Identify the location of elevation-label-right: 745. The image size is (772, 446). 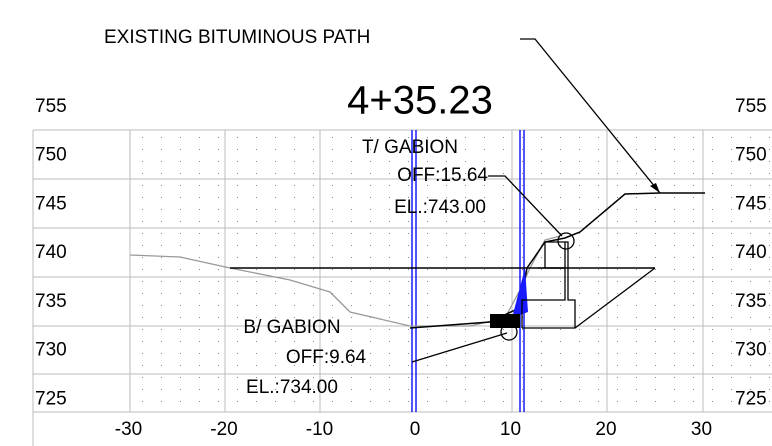
(751, 203).